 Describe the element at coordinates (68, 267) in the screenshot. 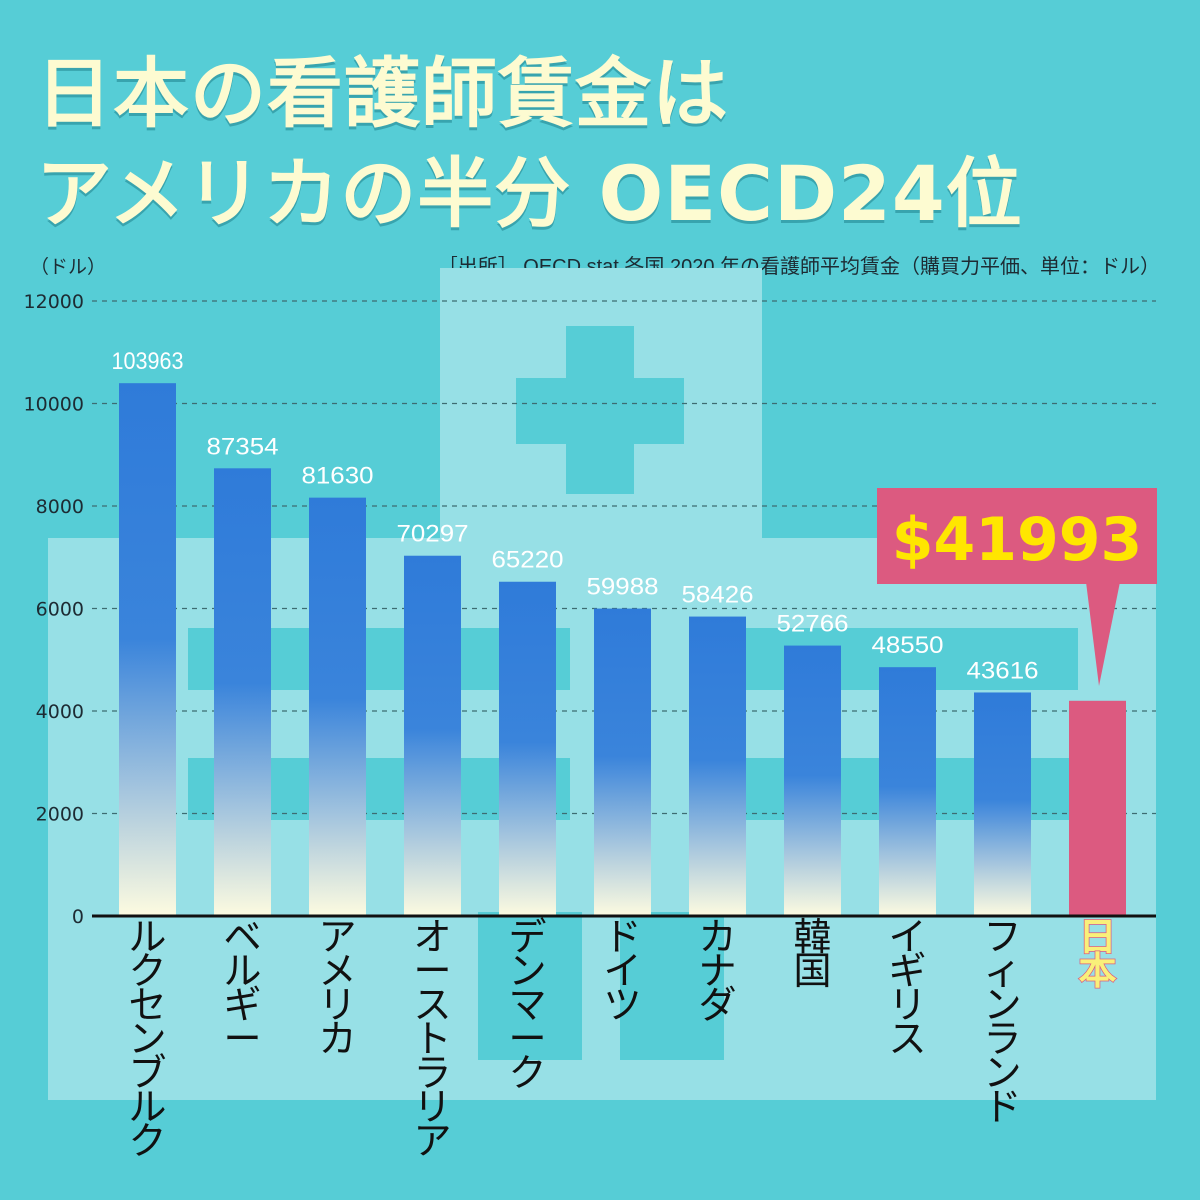

I see `y-axis-label: （ドル）` at that location.